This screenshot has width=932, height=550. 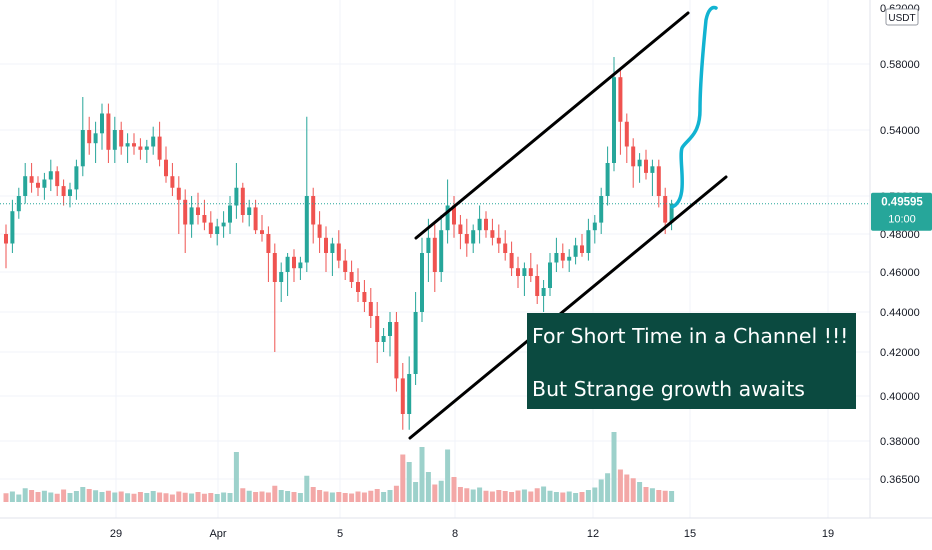 What do you see at coordinates (902, 203) in the screenshot?
I see `current-price-value: 0.49595` at bounding box center [902, 203].